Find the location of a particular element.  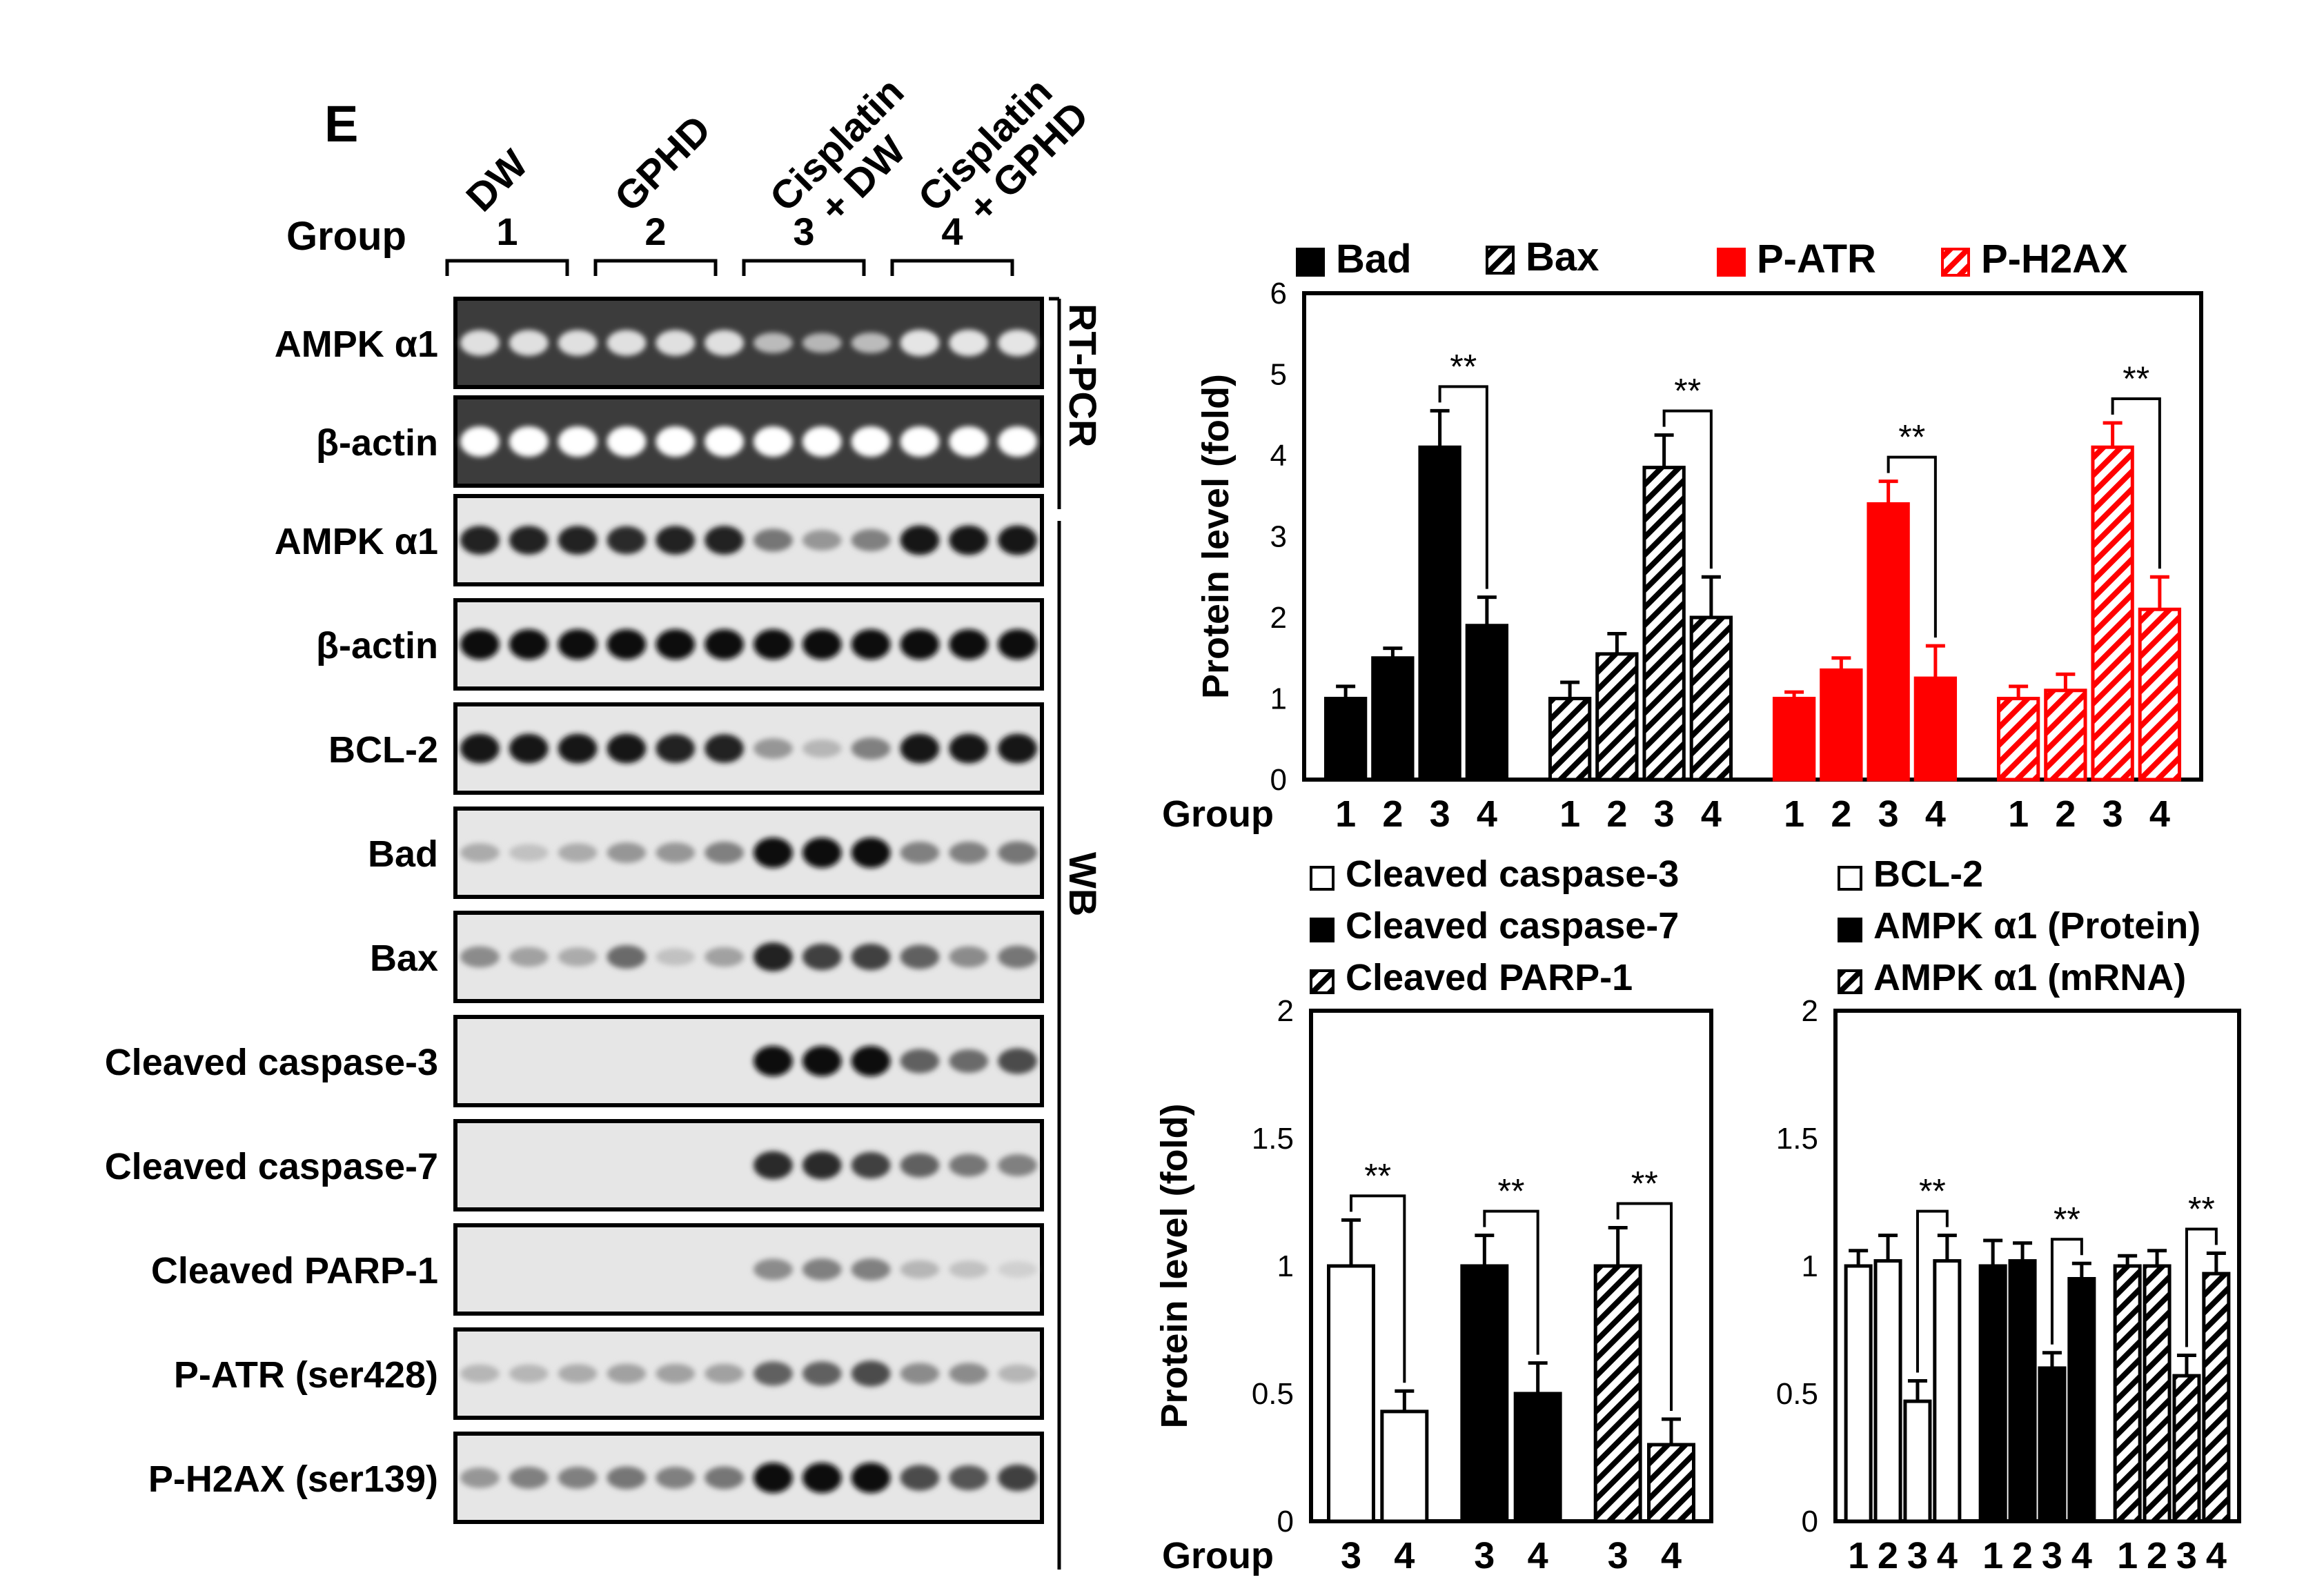

blot-row: Cleaved PARP-1 is located at coordinates (597, 1269).